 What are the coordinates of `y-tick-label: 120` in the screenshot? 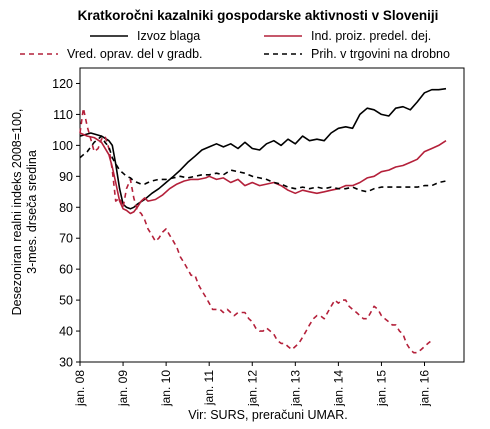 It's located at (62, 84).